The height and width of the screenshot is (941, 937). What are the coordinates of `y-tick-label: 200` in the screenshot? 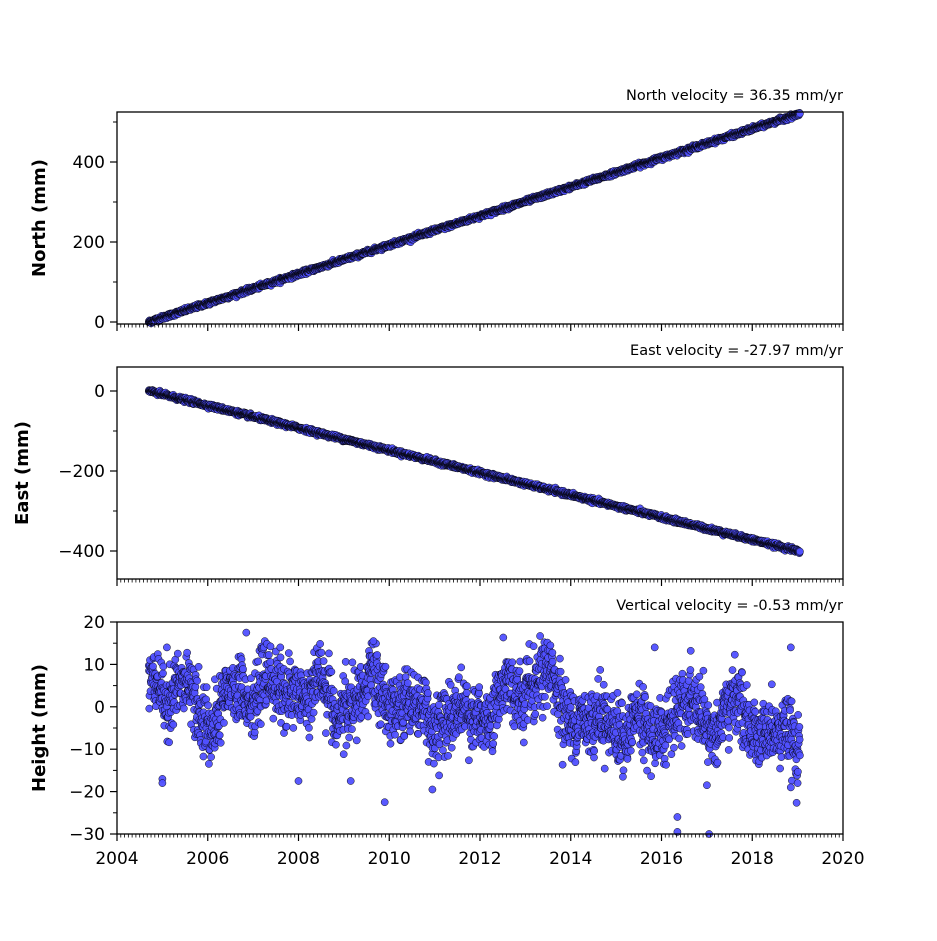 It's located at (89, 243).